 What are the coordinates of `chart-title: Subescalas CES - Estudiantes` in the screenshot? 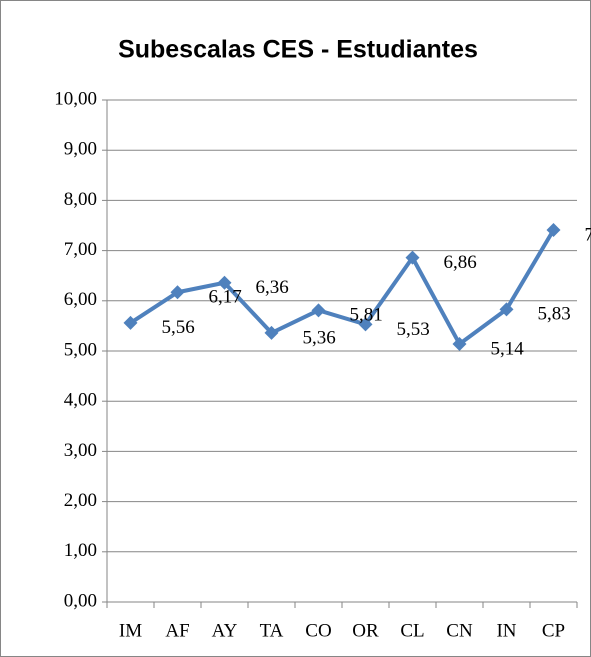 It's located at (298, 50).